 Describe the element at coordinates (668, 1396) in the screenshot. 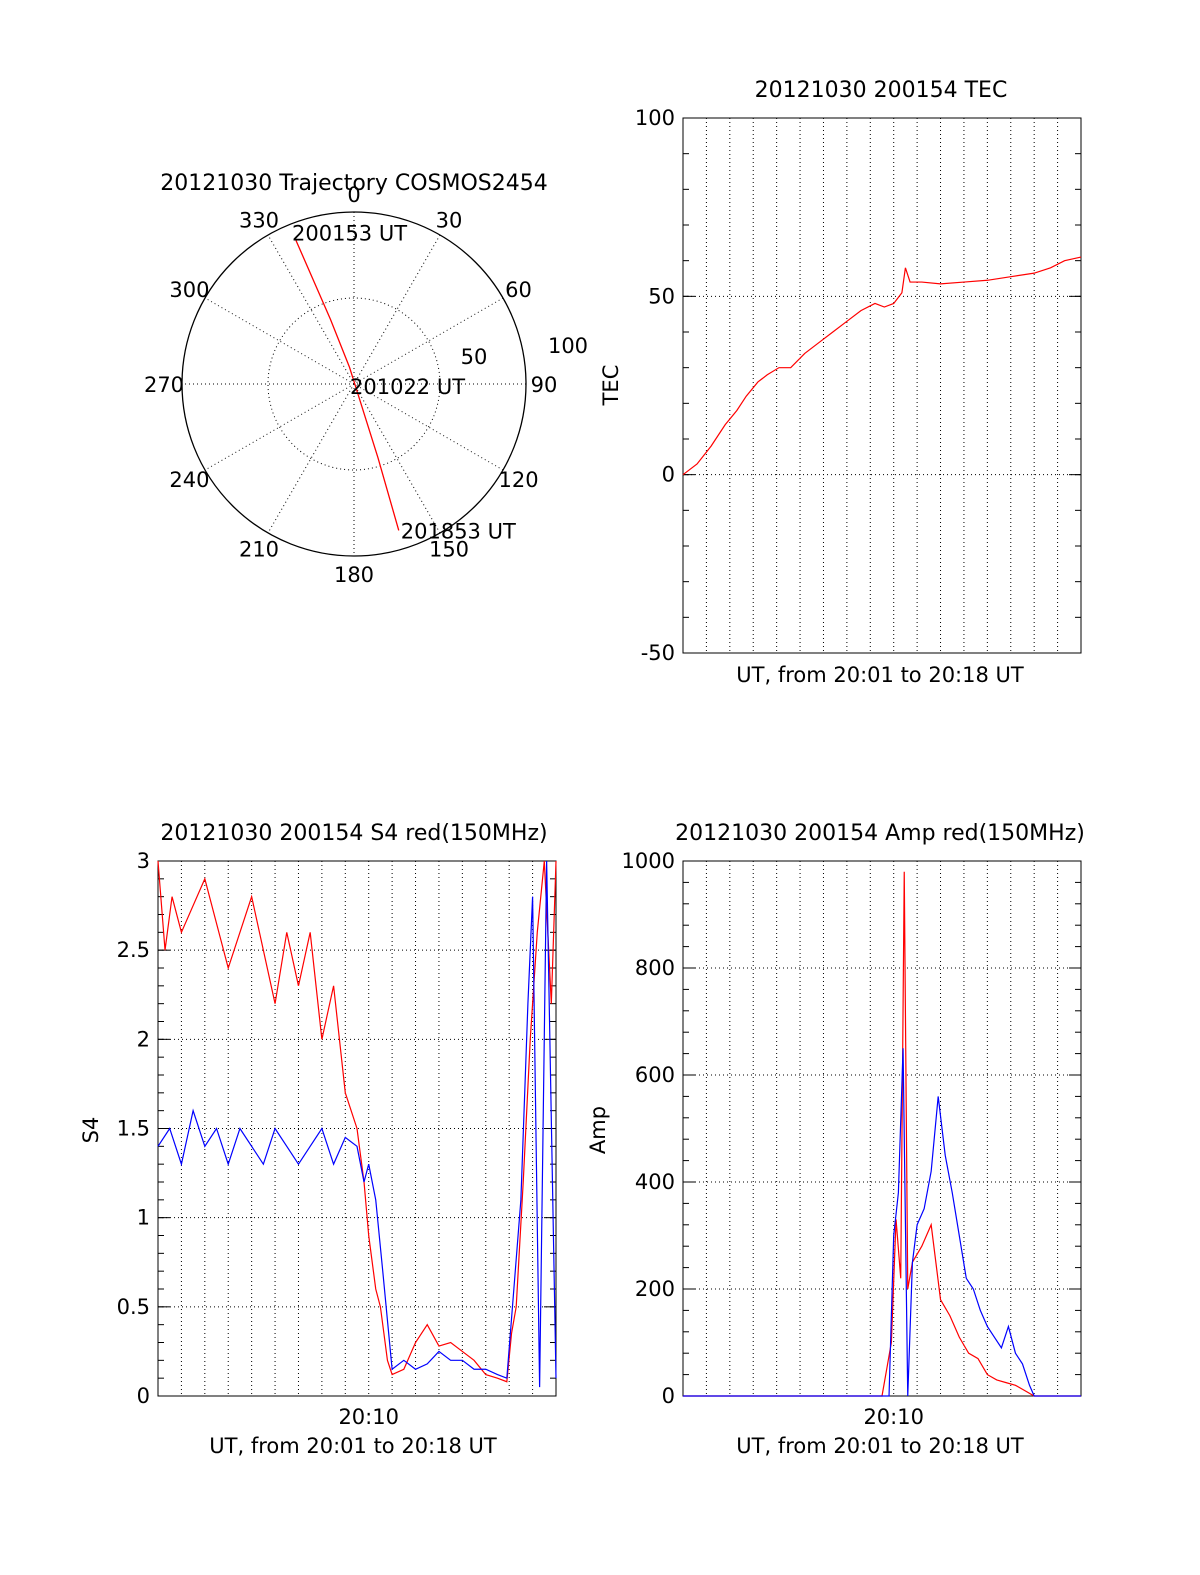

I see `amp-ytick-label: 0` at that location.